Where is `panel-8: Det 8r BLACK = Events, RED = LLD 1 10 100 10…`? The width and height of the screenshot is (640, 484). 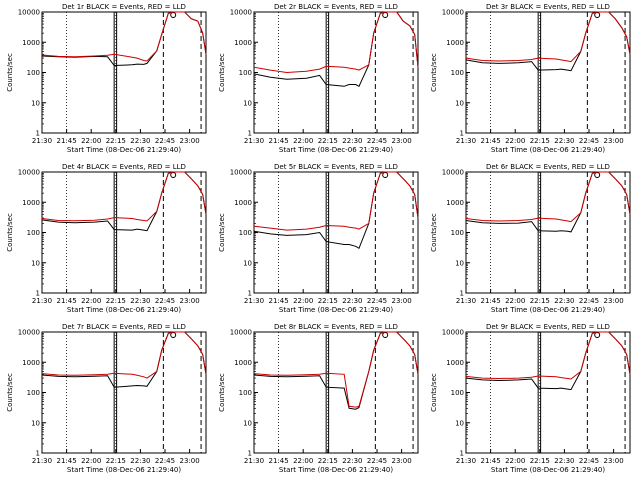 panel-8: Det 8r BLACK = Events, RED = LLD 1 10 100 10… is located at coordinates (318, 398).